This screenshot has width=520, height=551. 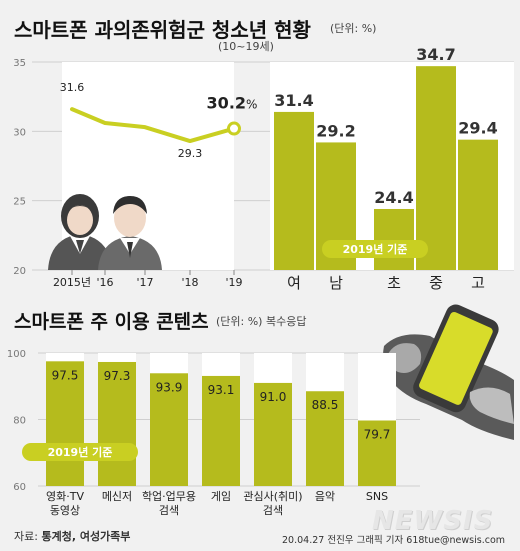 What do you see at coordinates (217, 503) in the screenshot?
I see `chart3-x-ticks: 영화·TV 동영상 메신저 학업·업무용 검색 게임 관심사(취미) 검색 음악 SNS` at bounding box center [217, 503].